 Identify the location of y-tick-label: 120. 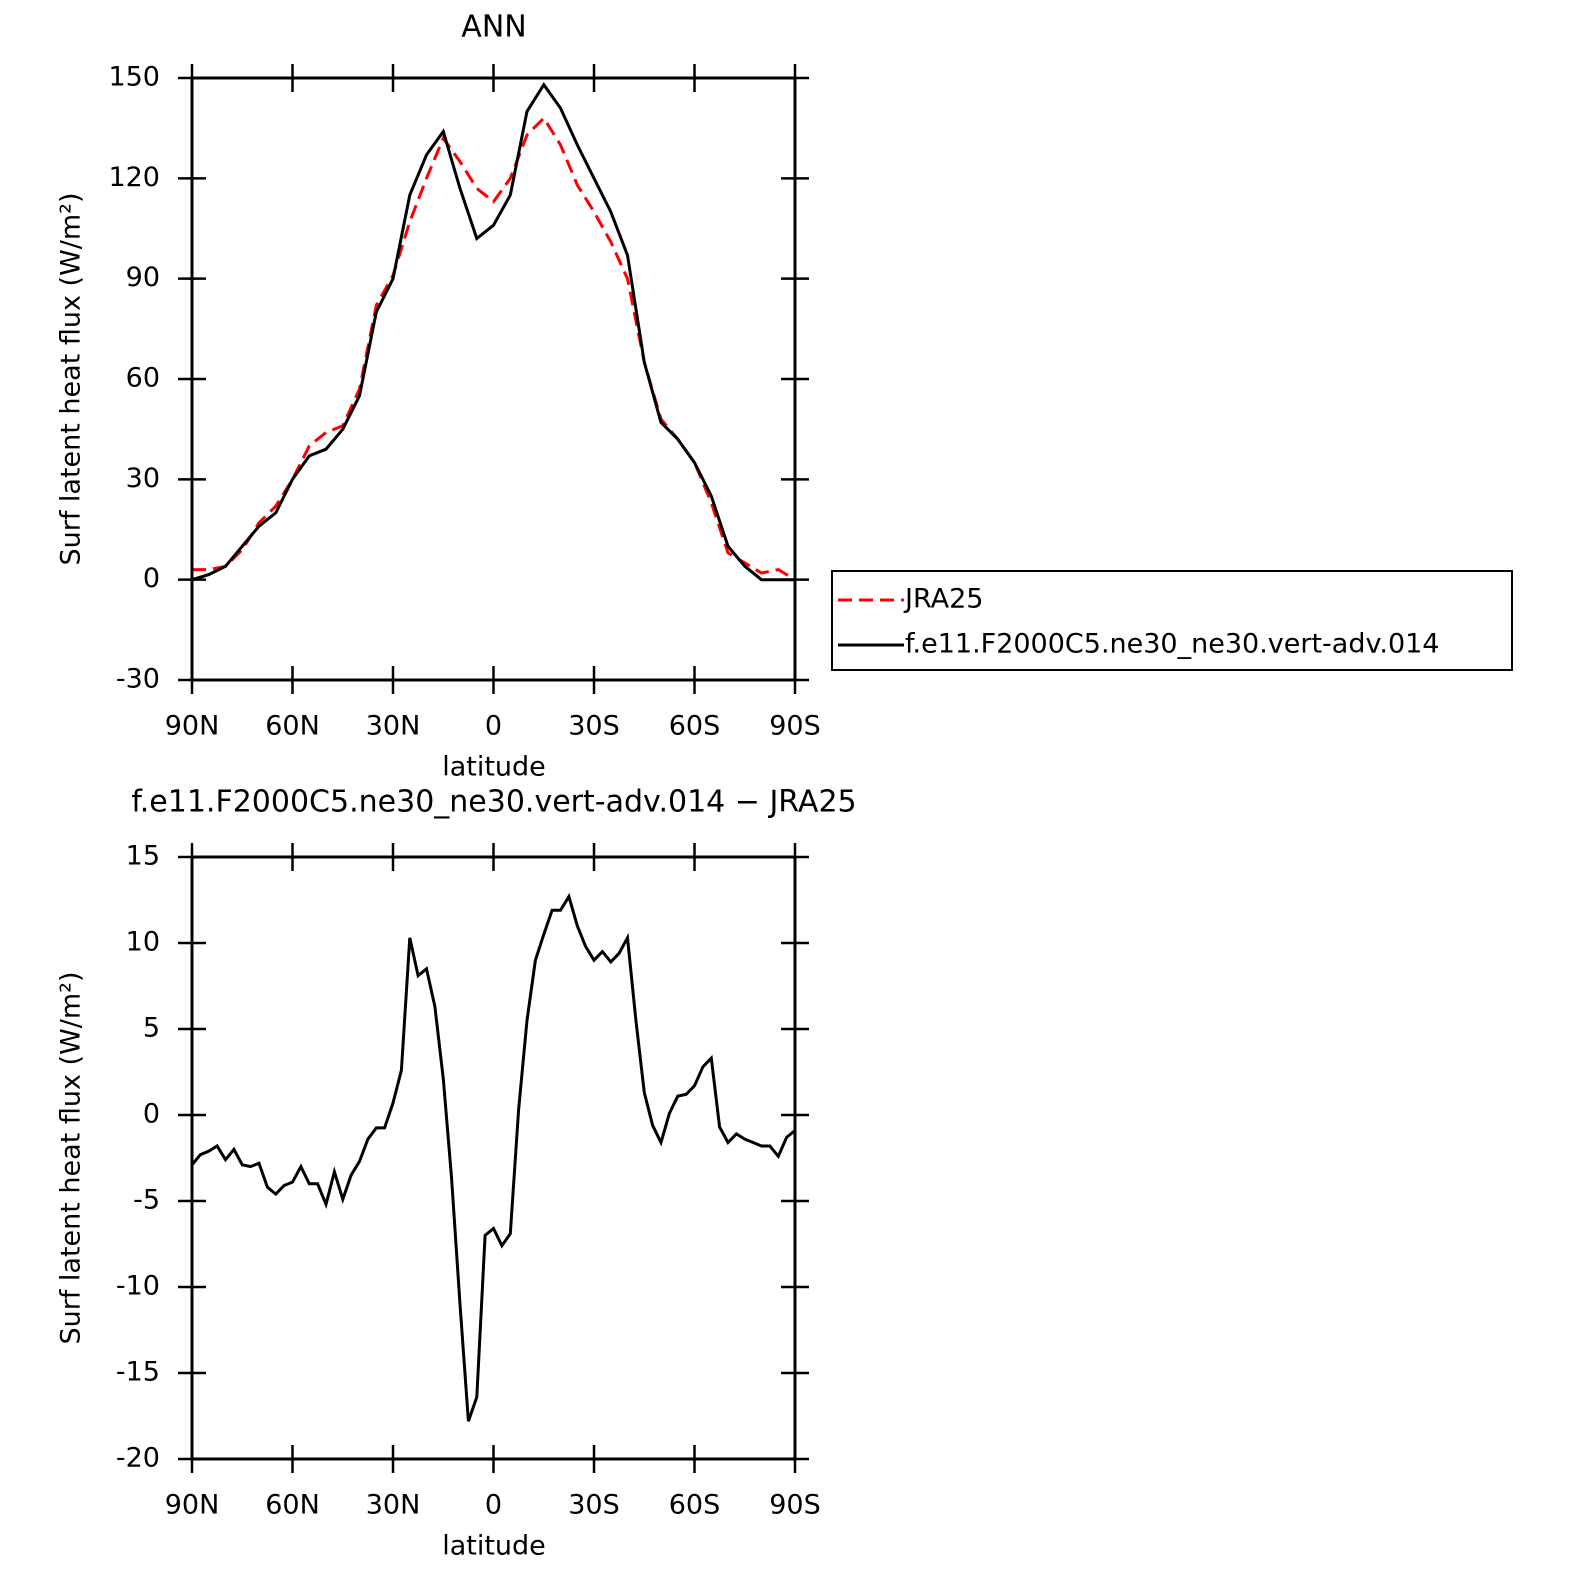
(134, 177).